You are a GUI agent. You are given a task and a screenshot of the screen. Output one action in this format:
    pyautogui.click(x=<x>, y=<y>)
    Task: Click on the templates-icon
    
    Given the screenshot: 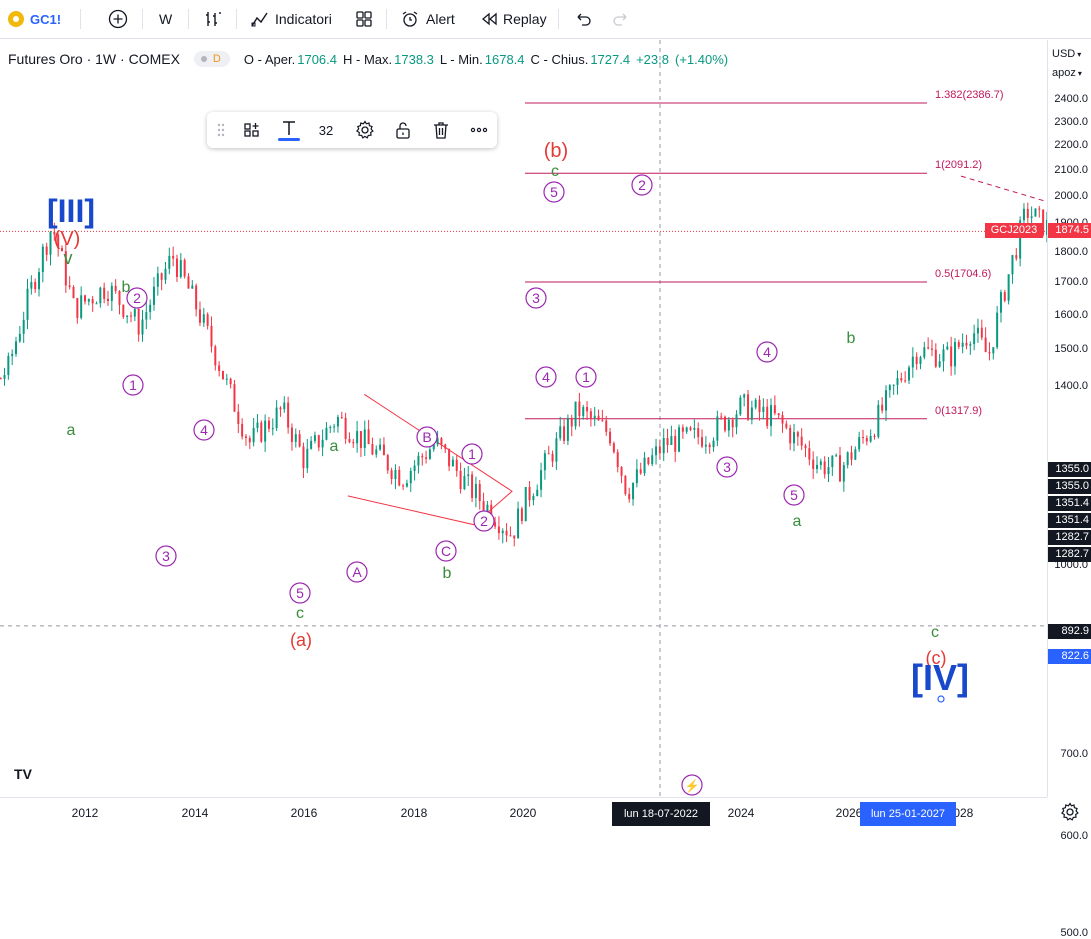 What is the action you would take?
    pyautogui.click(x=251, y=130)
    